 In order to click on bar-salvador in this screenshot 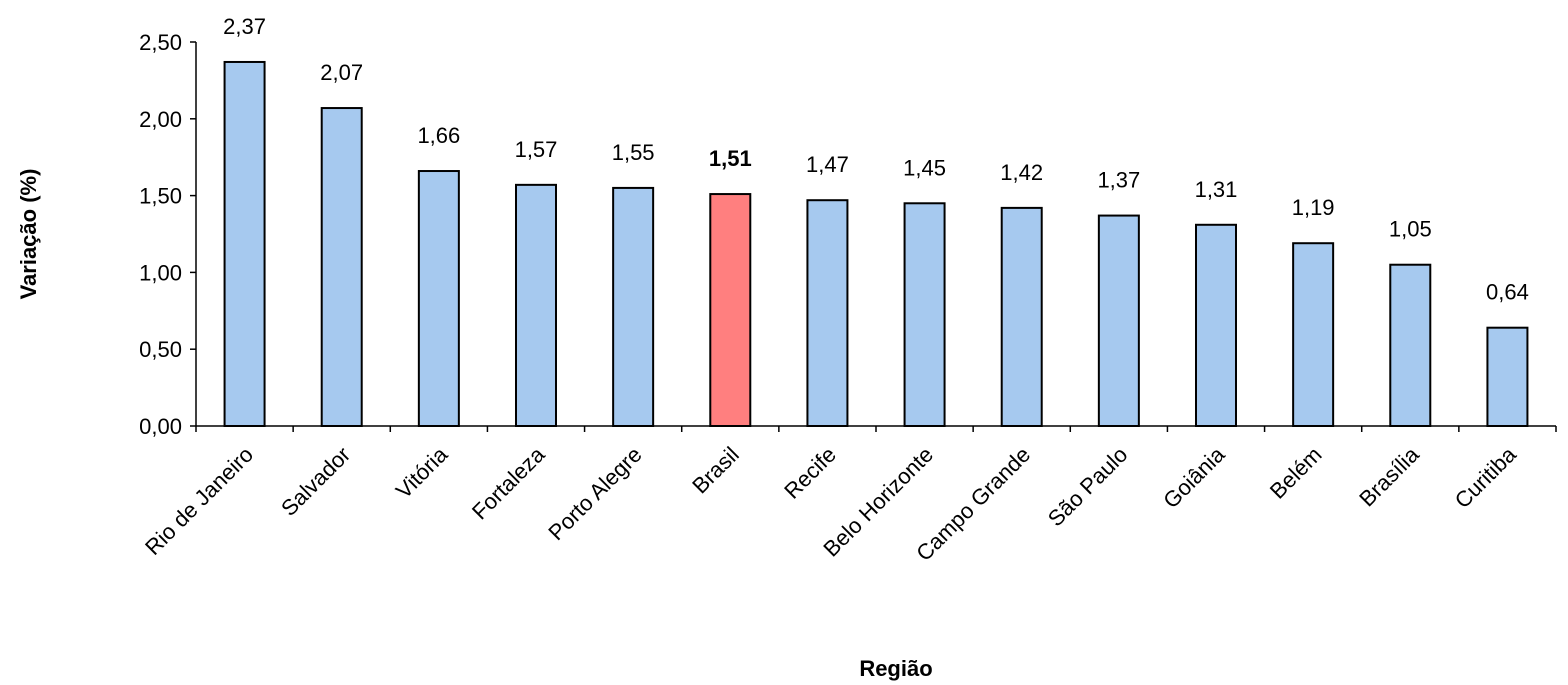, I will do `click(341, 267)`.